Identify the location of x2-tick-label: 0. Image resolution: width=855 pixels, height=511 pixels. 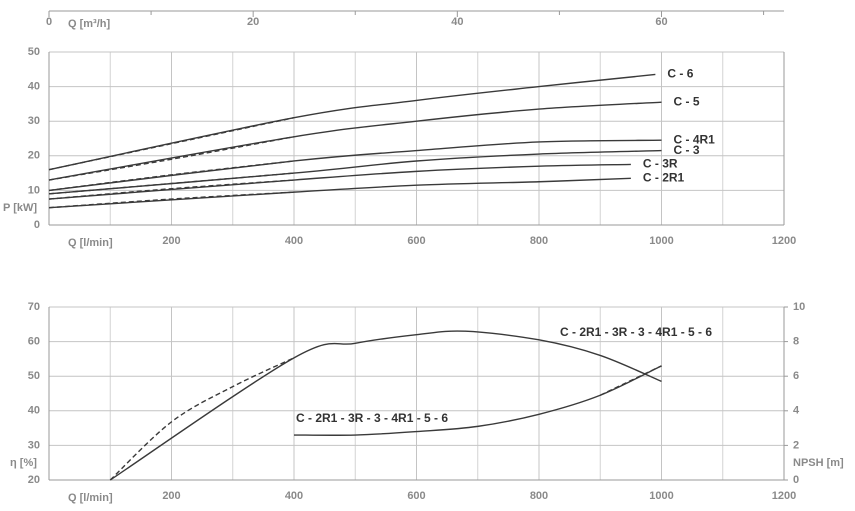
(49, 22).